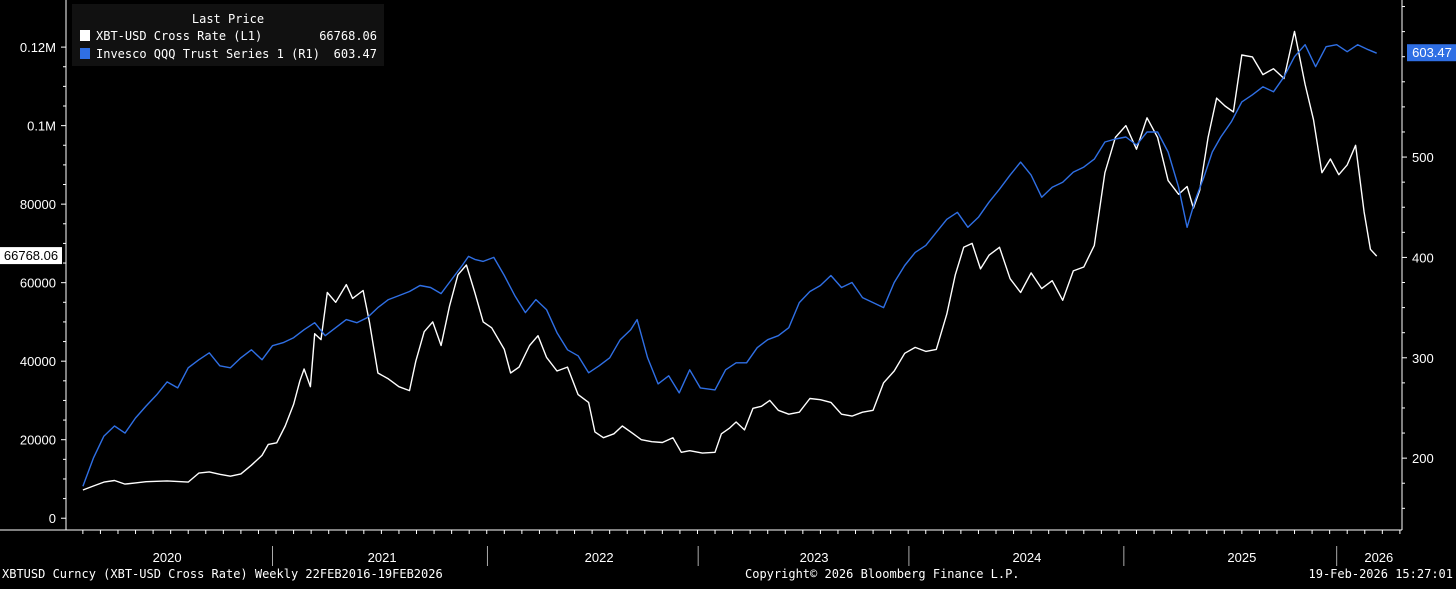 This screenshot has height=589, width=1456. What do you see at coordinates (382, 557) in the screenshot?
I see `year-label: 2021` at bounding box center [382, 557].